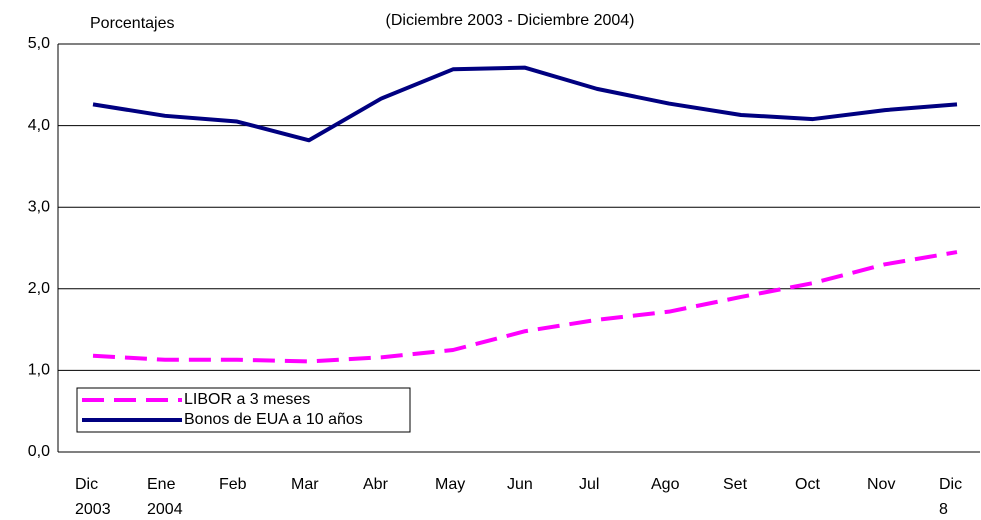  Describe the element at coordinates (525, 104) in the screenshot. I see `line-series` at that location.